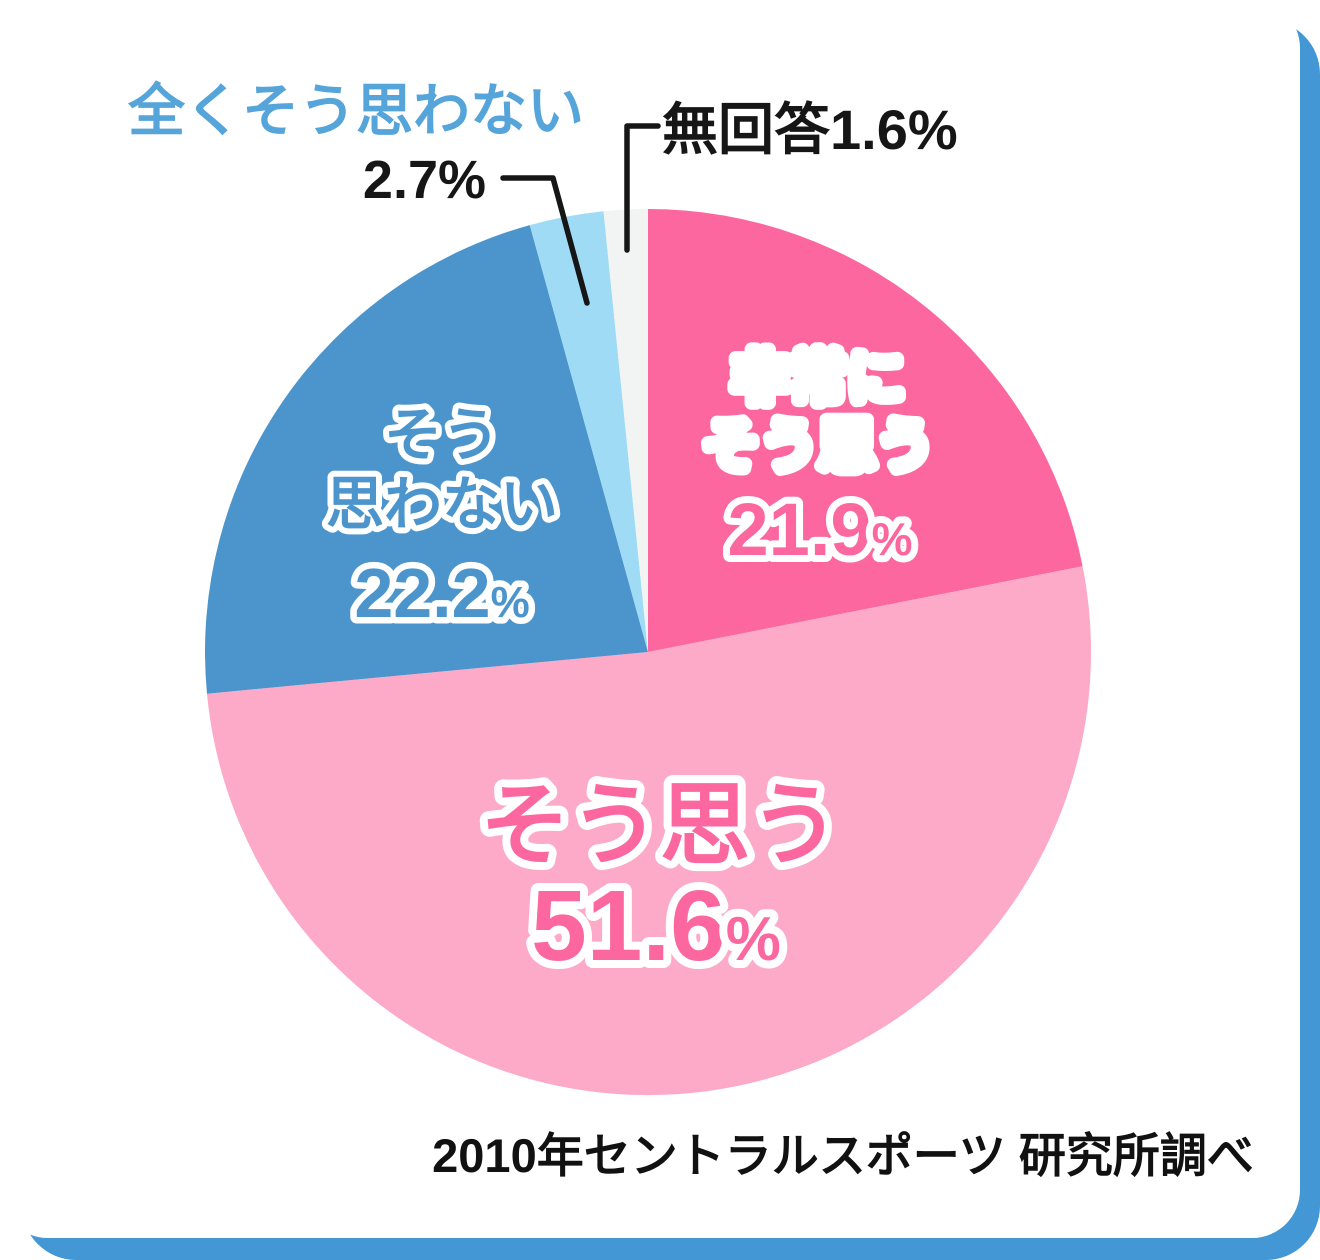 This screenshot has height=1260, width=1320. Describe the element at coordinates (442, 504) in the screenshot. I see `slice-label-disagree-line2: 思わない` at that location.